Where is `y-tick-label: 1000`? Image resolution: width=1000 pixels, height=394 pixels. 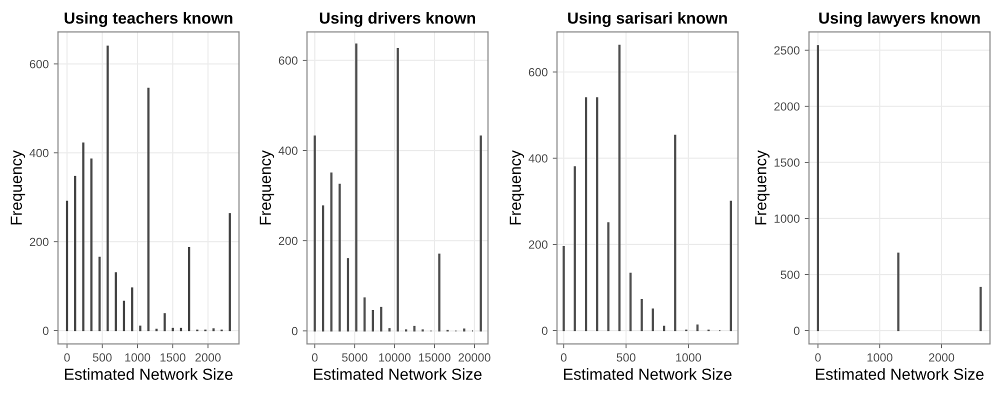
y-tick-label: 1000 is located at coordinates (787, 218).